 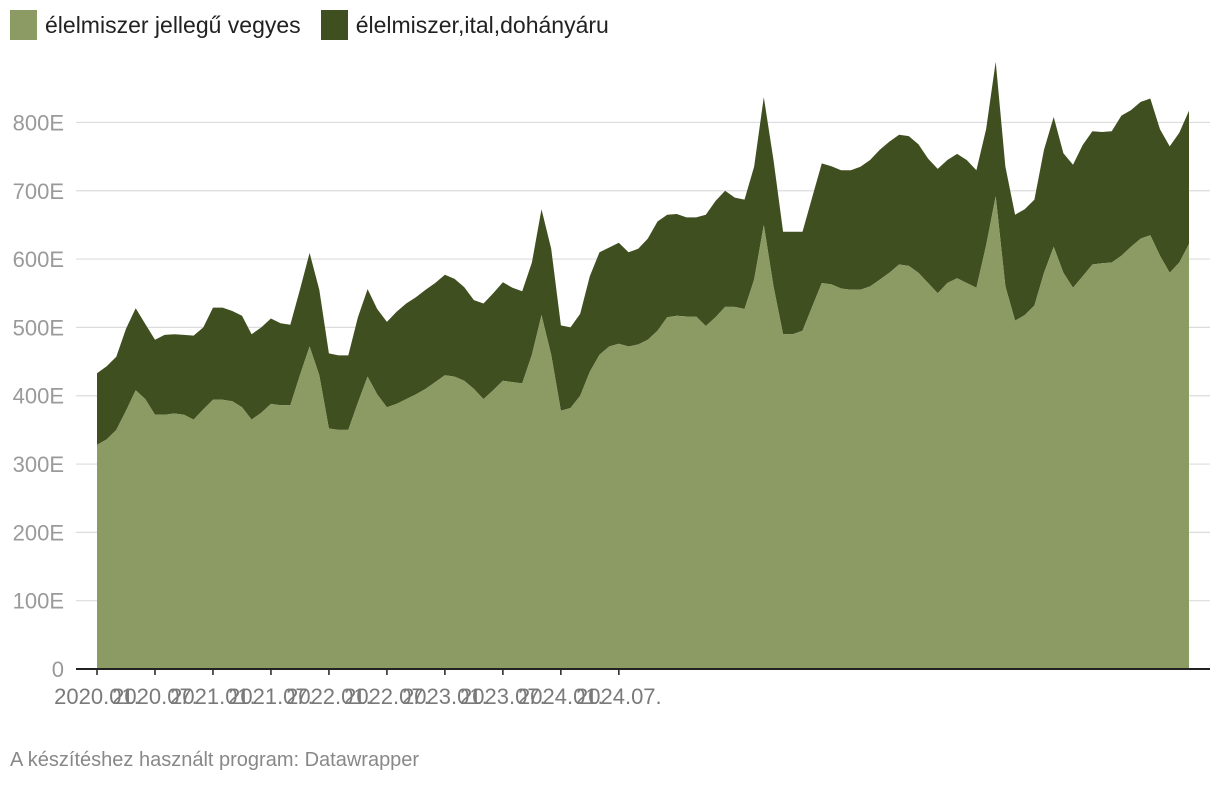 What do you see at coordinates (38, 191) in the screenshot?
I see `y-tick-label: 700E` at bounding box center [38, 191].